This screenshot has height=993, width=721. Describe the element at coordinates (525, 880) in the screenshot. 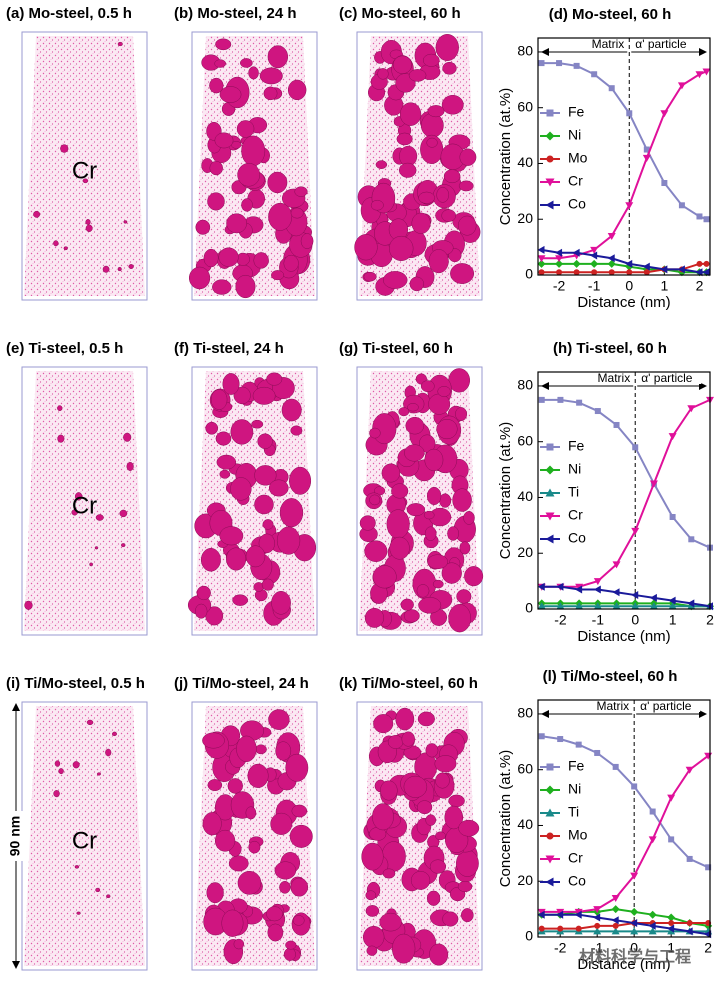

I see `y-tick-label: 20` at that location.